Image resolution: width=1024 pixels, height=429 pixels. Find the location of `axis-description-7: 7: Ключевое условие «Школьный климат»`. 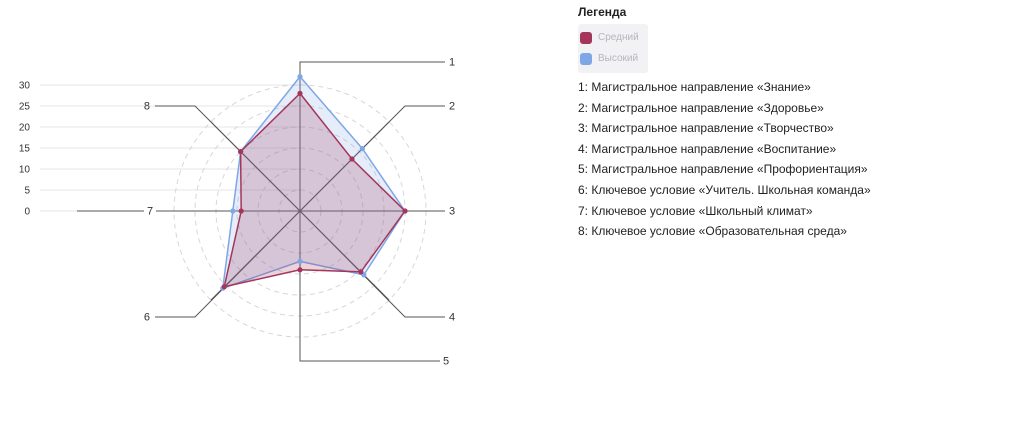

axis-description-7: 7: Ключевое условие «Школьный климат» is located at coordinates (695, 210).